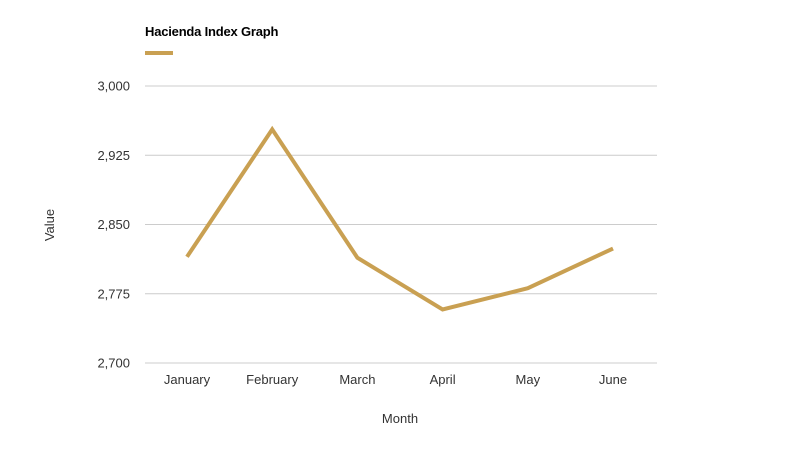 The height and width of the screenshot is (450, 800). I want to click on y-tick-label: 2,850, so click(113, 224).